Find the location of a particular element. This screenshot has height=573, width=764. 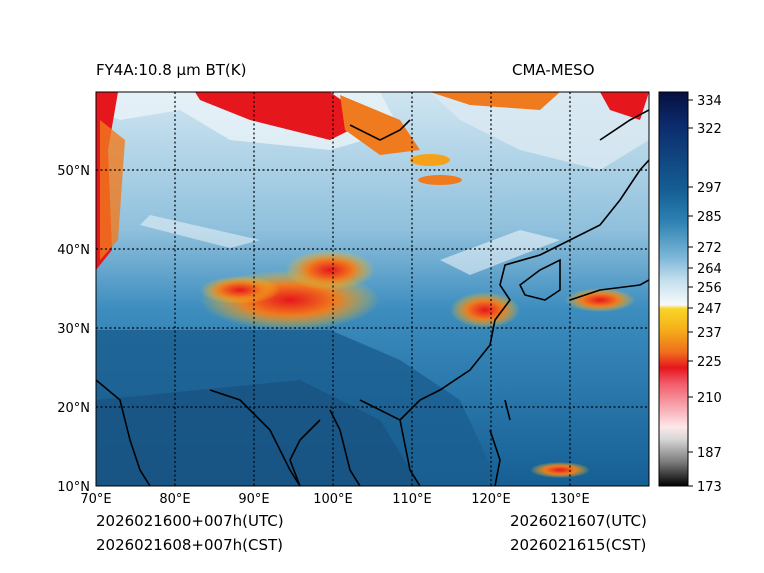

lat-label: 30°N is located at coordinates (73, 329).